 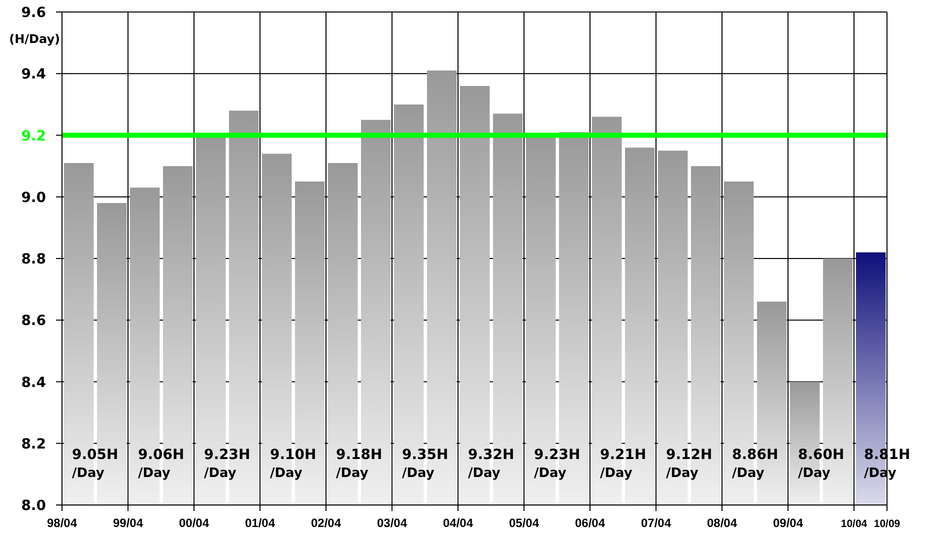 I want to click on x-tick-label: 98/04, so click(x=62, y=523).